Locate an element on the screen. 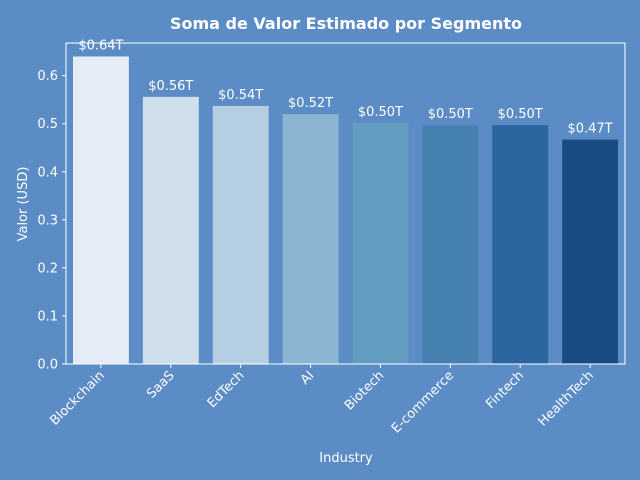 Image resolution: width=640 pixels, height=480 pixels. x-tick-label: EdTech is located at coordinates (226, 389).